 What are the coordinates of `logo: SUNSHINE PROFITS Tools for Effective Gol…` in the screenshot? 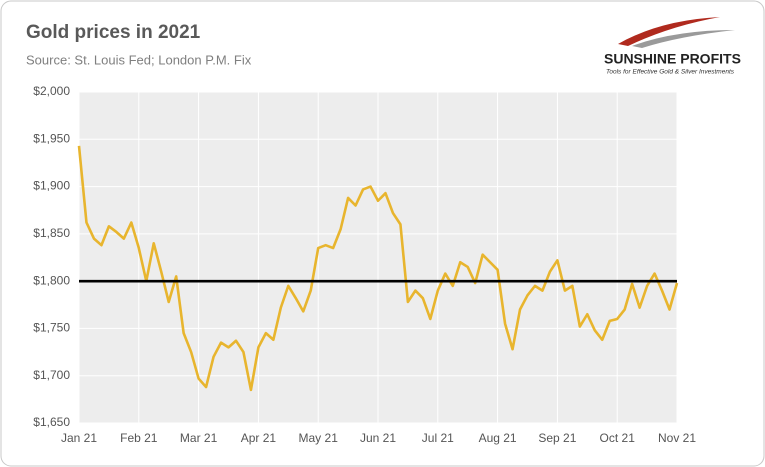 It's located at (672, 46).